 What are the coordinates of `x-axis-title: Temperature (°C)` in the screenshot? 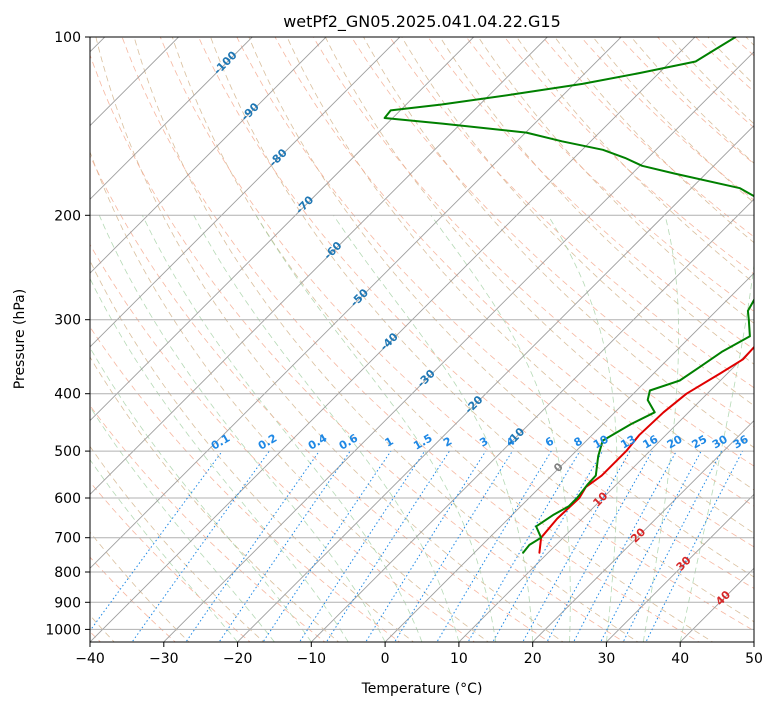 It's located at (422, 689).